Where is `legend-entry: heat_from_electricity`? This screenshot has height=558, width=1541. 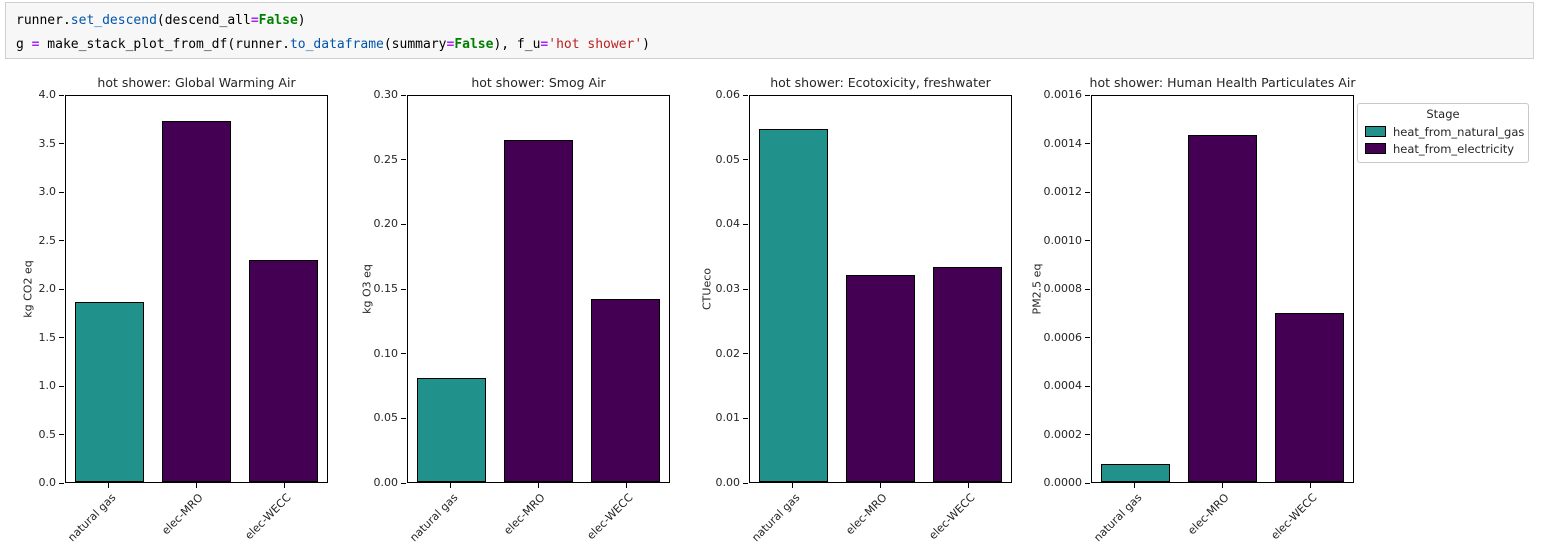
legend-entry: heat_from_electricity is located at coordinates (1443, 148).